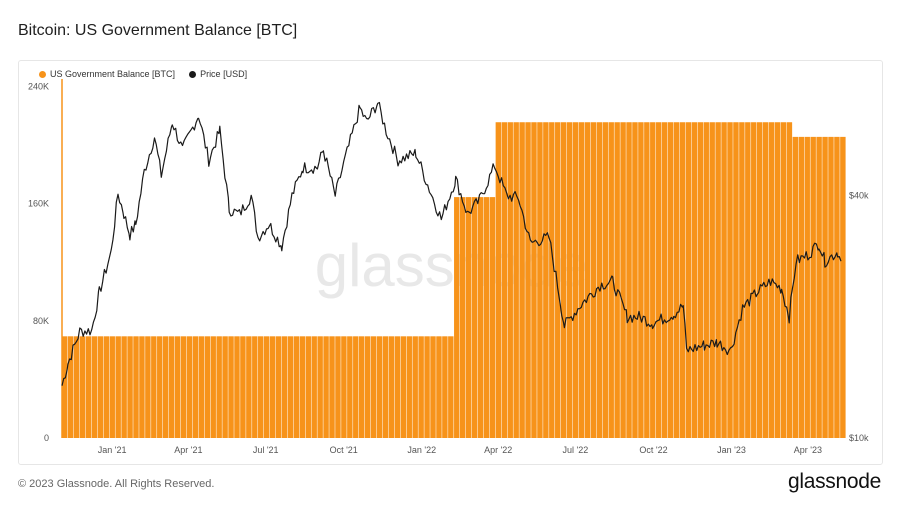  What do you see at coordinates (859, 438) in the screenshot?
I see `y-right-tick-0: $10k` at bounding box center [859, 438].